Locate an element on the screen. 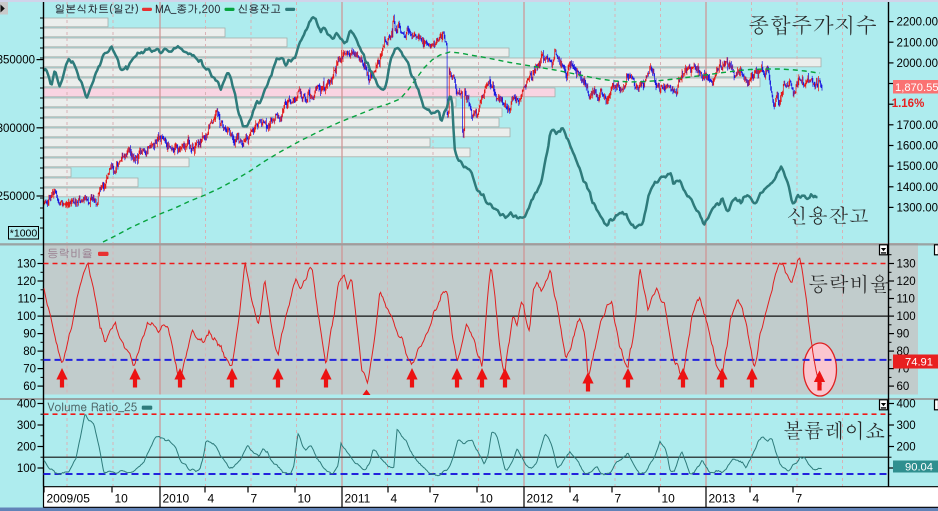 The image size is (938, 511). svg-text: 70 is located at coordinates (29, 370).